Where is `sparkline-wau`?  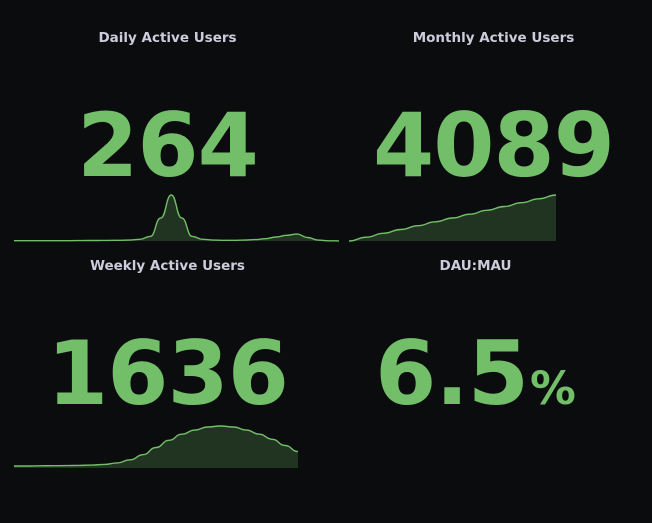 sparkline-wau is located at coordinates (156, 446).